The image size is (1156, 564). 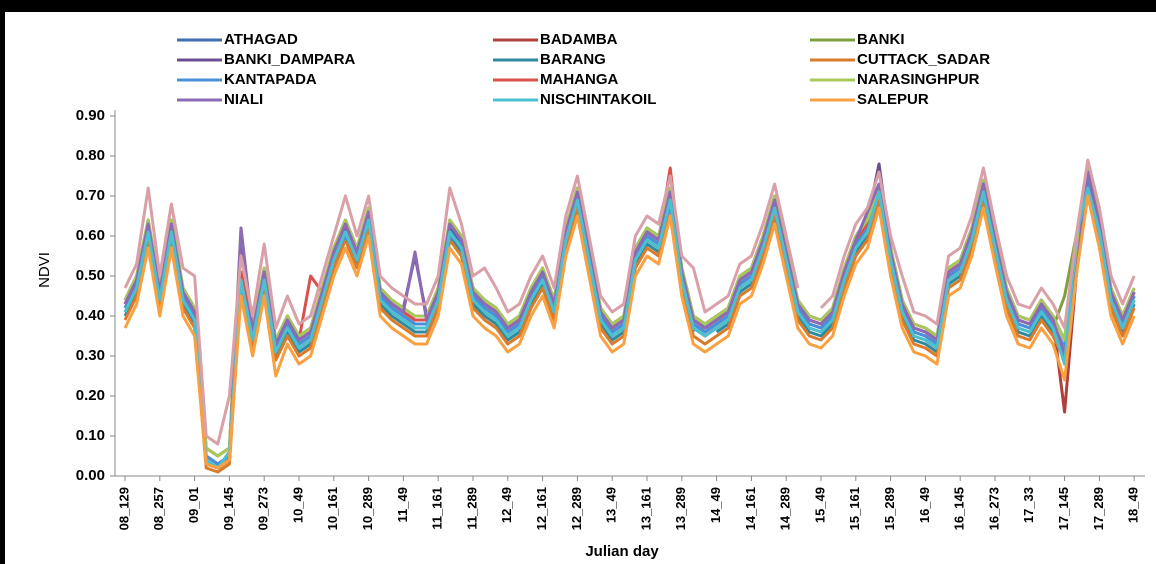 What do you see at coordinates (44, 270) in the screenshot?
I see `y-axis-title: NDVI` at bounding box center [44, 270].